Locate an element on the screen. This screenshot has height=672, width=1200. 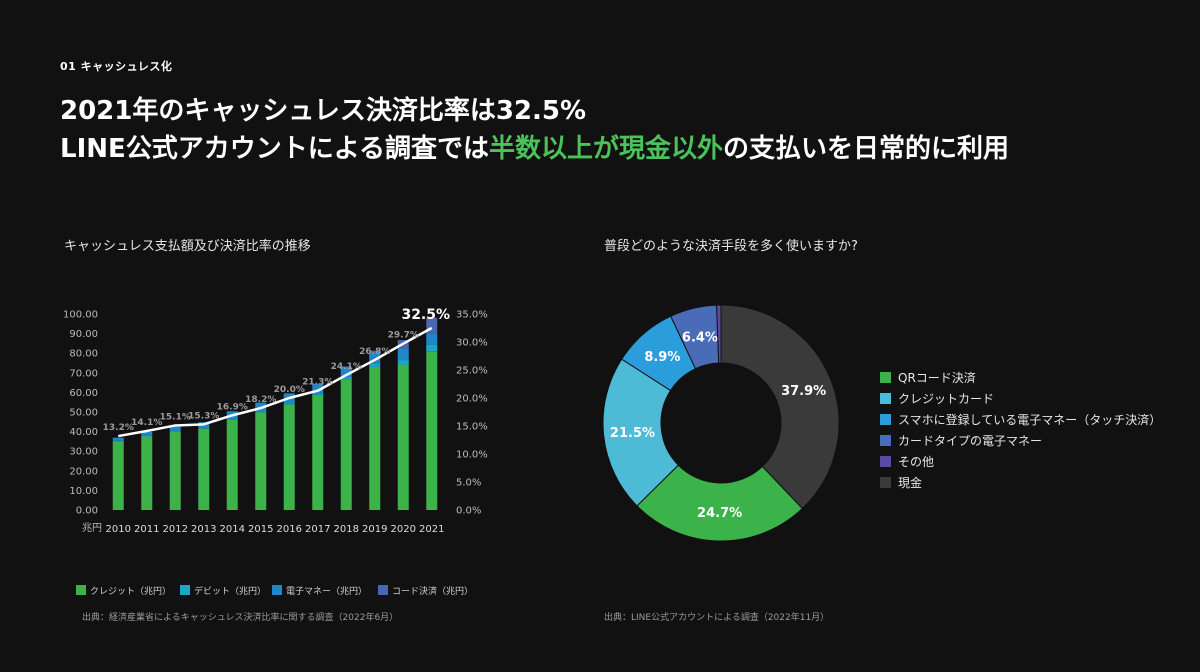
x-axis-tick-2014: 2014 is located at coordinates (232, 529).